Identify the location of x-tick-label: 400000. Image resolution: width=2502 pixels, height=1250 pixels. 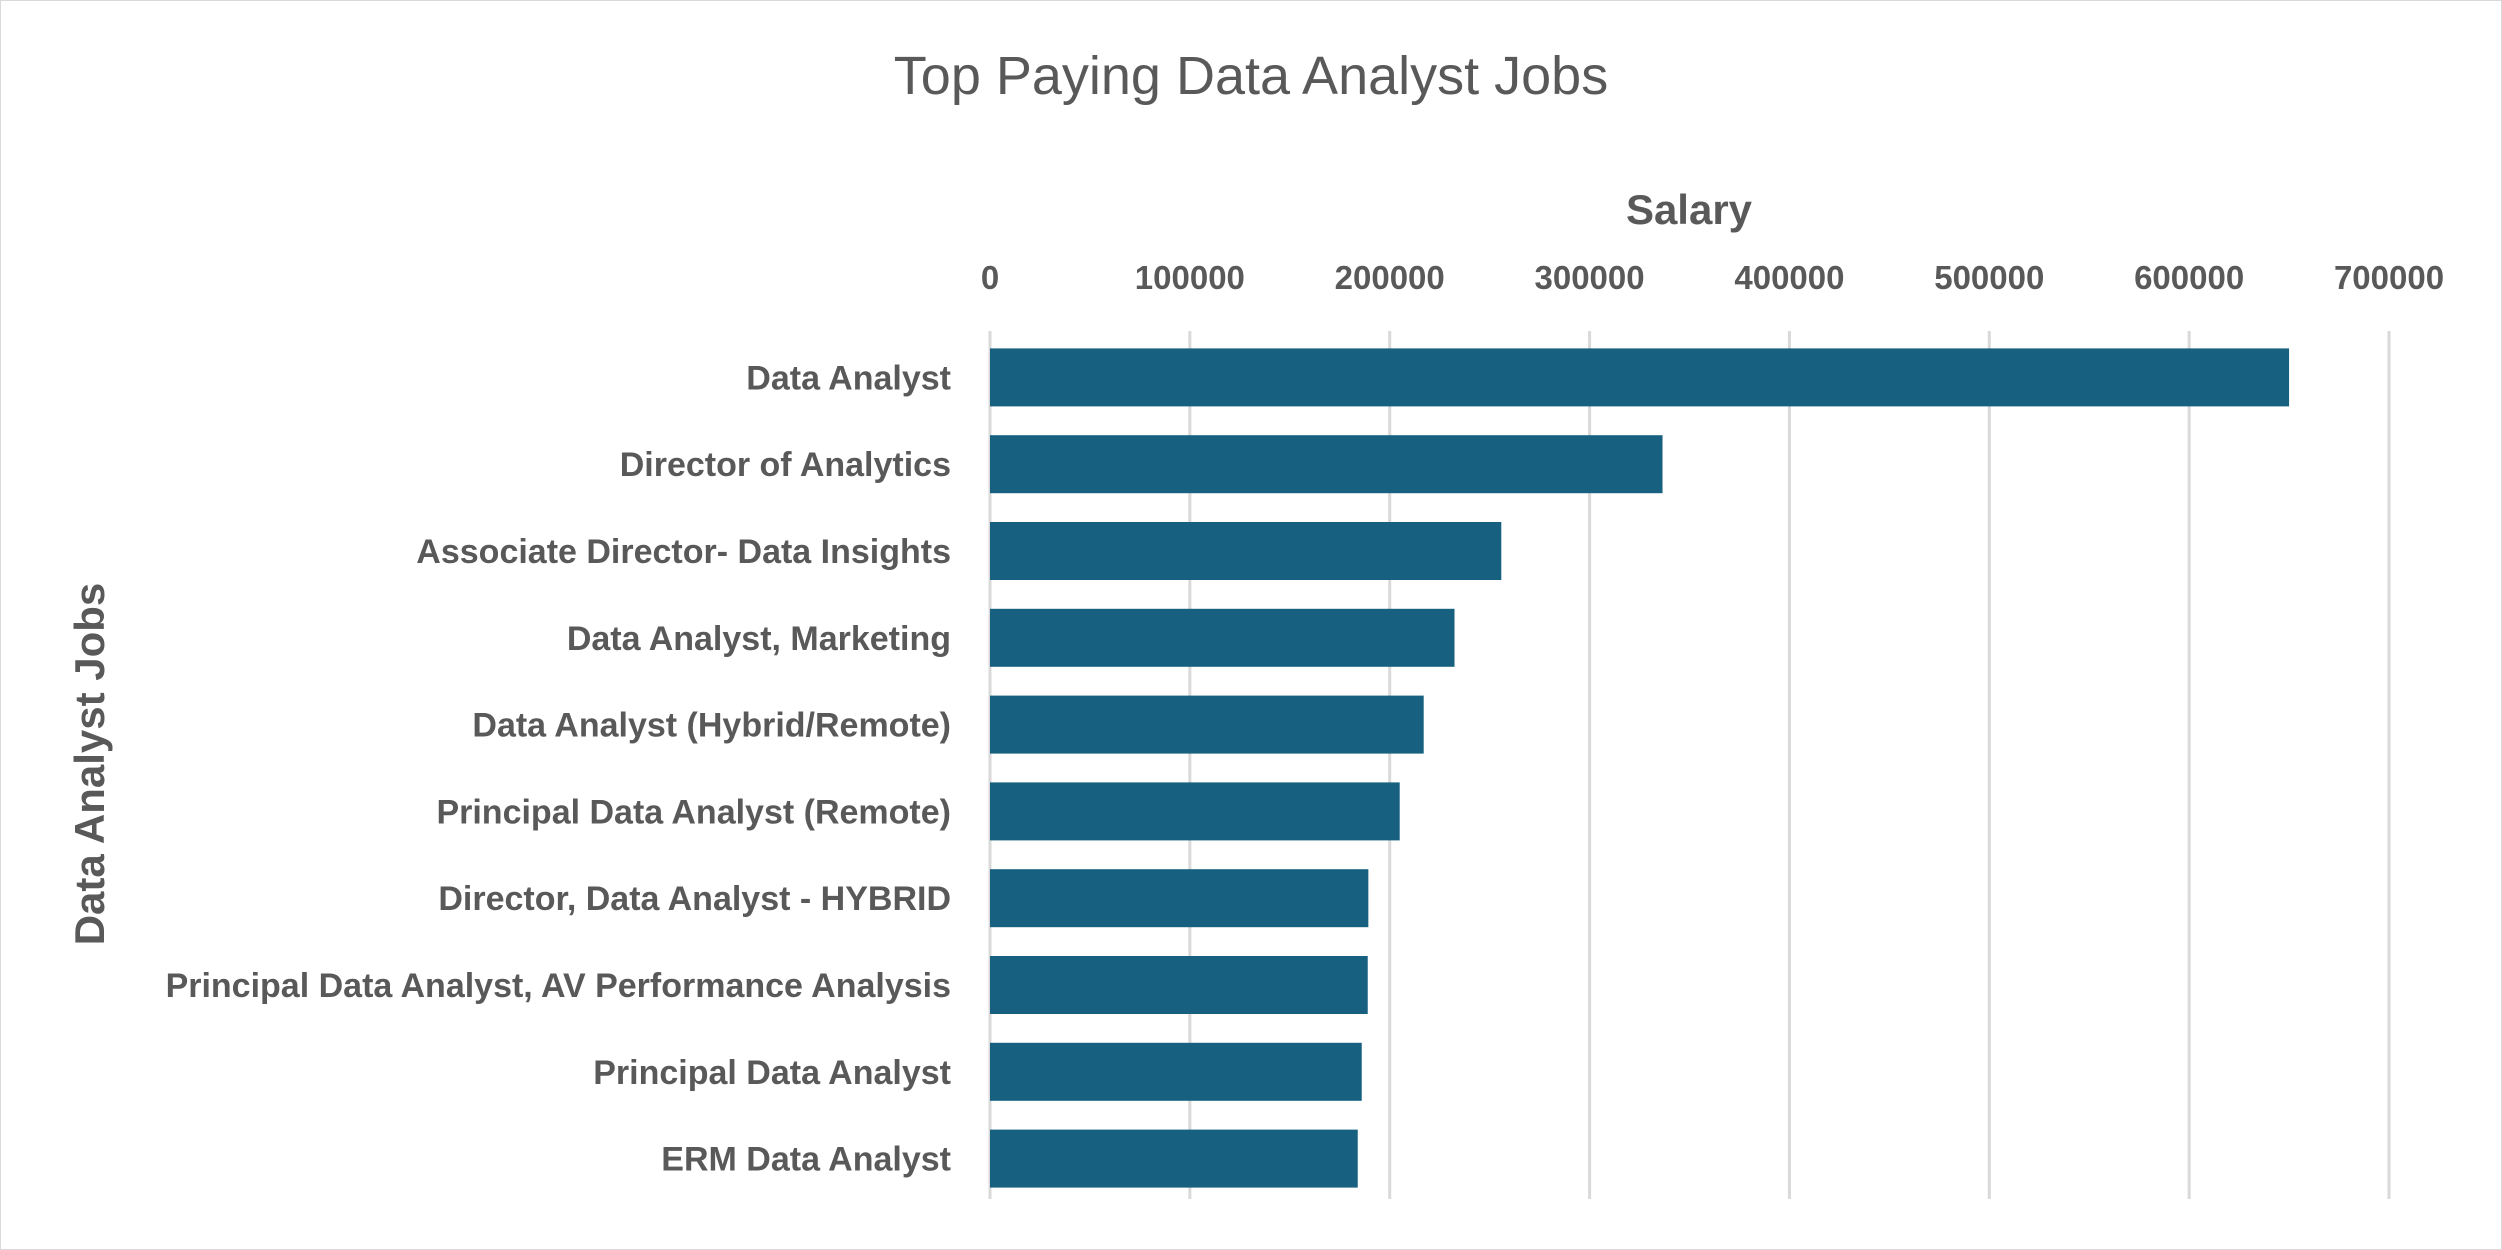
(1789, 277).